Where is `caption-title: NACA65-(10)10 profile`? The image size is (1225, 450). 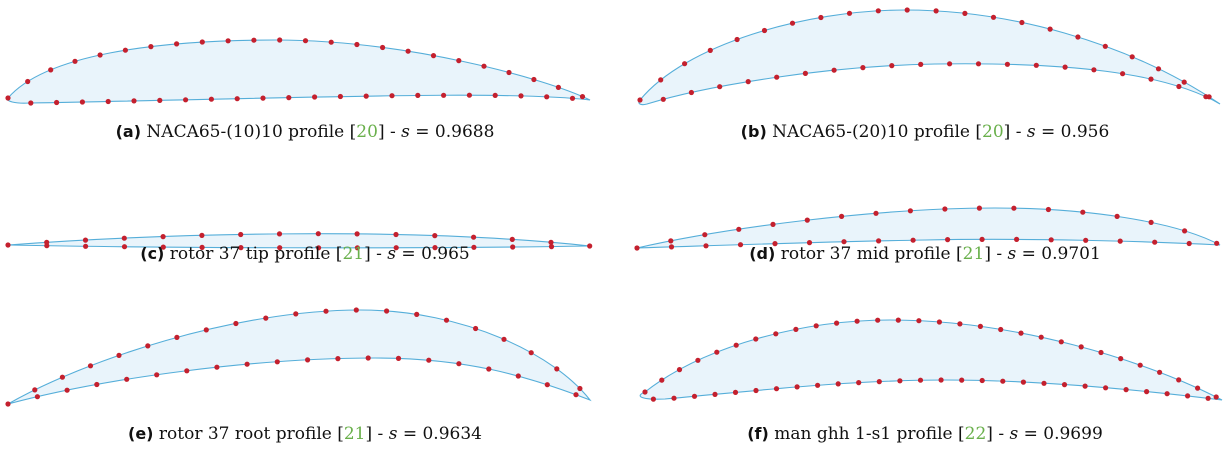 caption-title: NACA65-(10)10 profile is located at coordinates (245, 132).